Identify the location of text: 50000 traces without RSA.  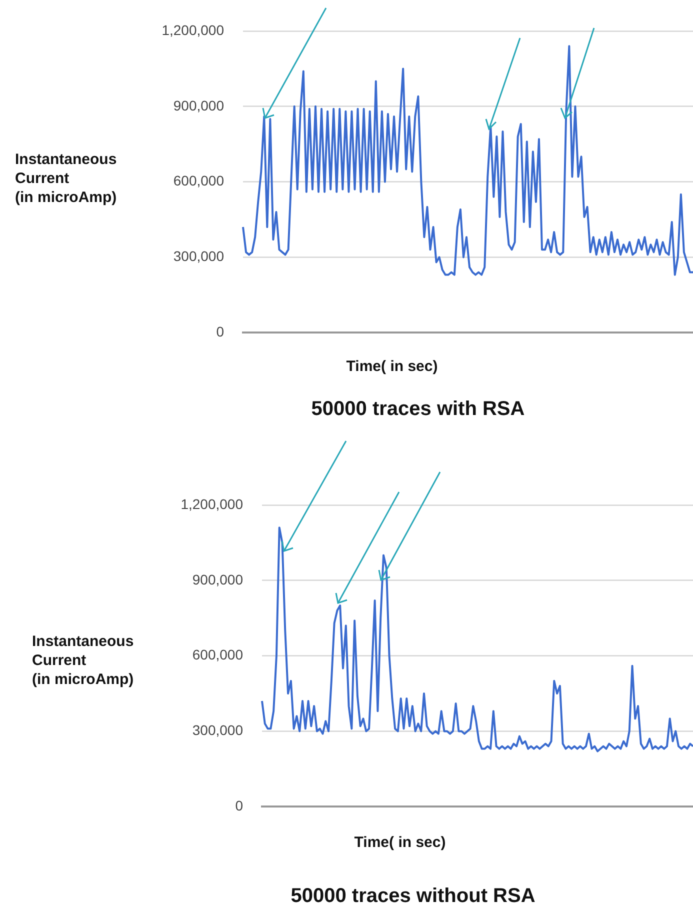
(413, 896).